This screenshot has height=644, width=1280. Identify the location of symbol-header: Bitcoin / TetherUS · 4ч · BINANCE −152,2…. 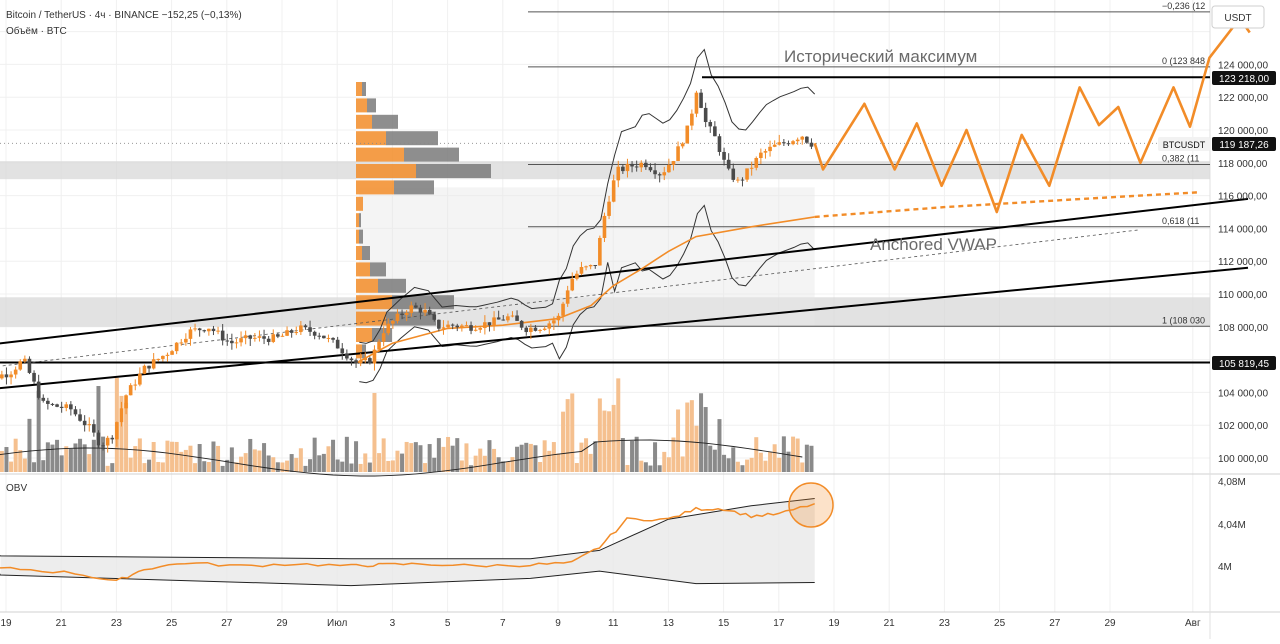
(124, 15).